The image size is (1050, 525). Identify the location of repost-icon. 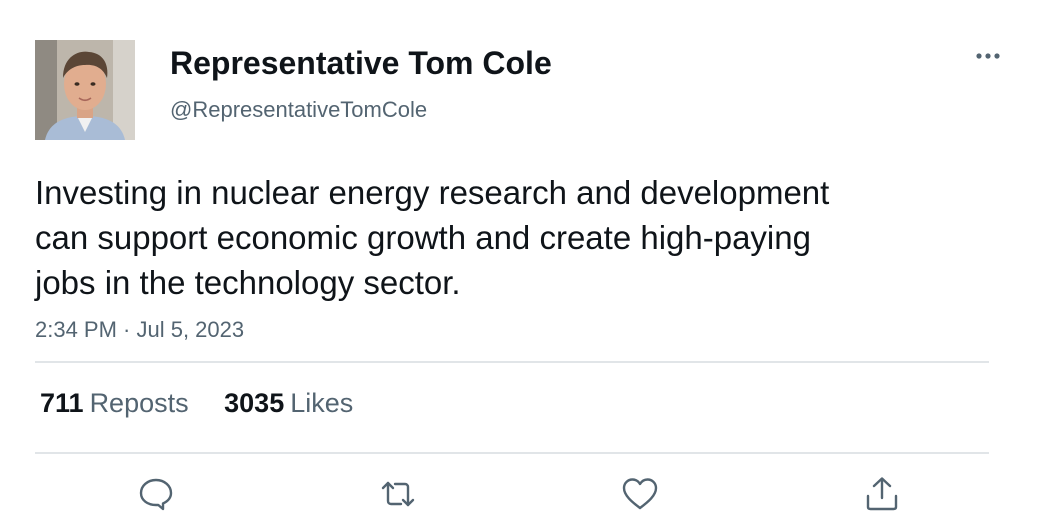
(398, 494).